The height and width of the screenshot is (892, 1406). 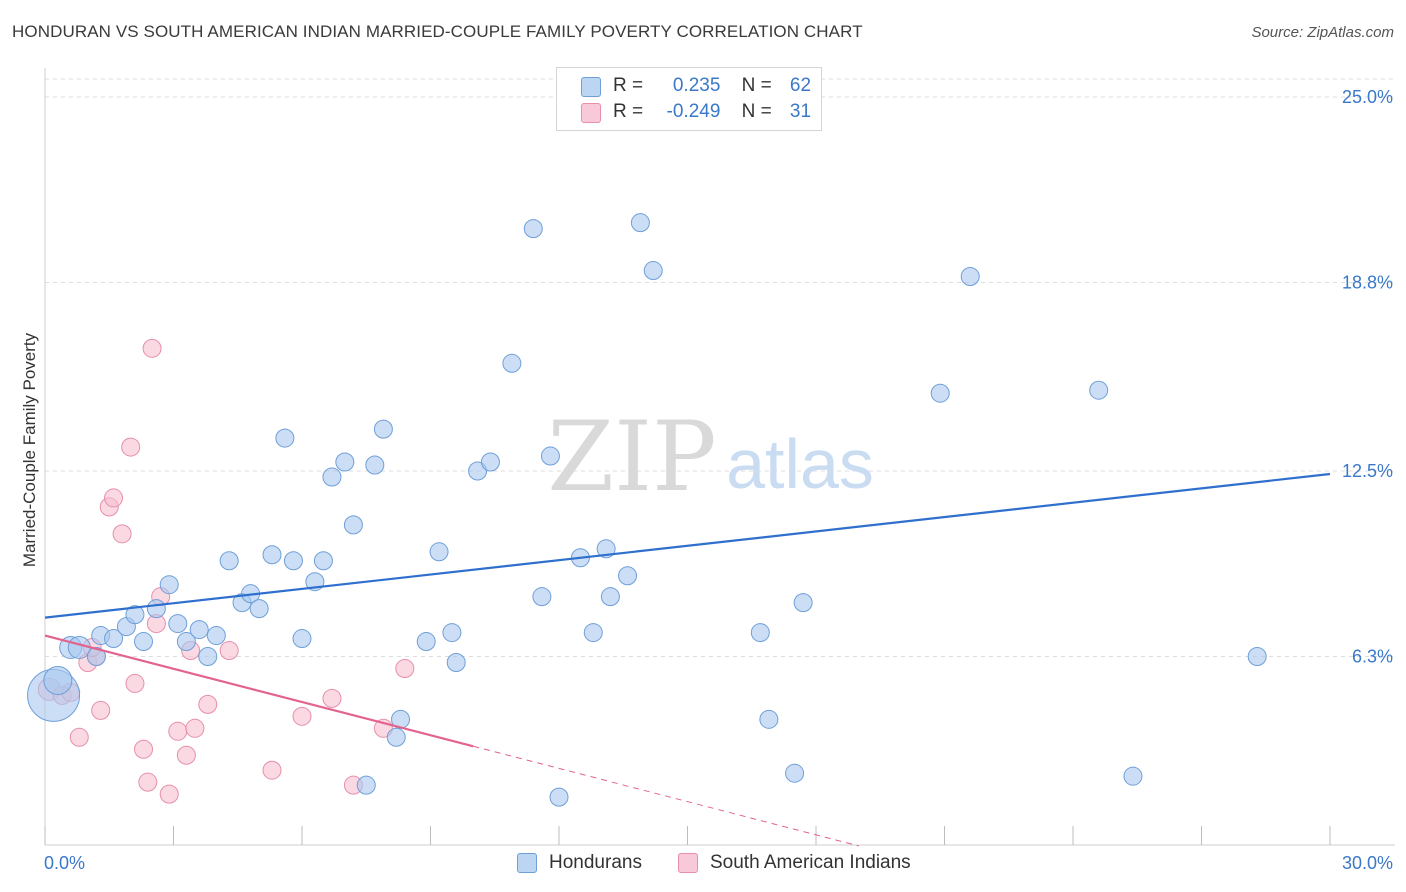 I want to click on legend-row-sai-text: R = -0.249 N = 31, so click(x=712, y=112).